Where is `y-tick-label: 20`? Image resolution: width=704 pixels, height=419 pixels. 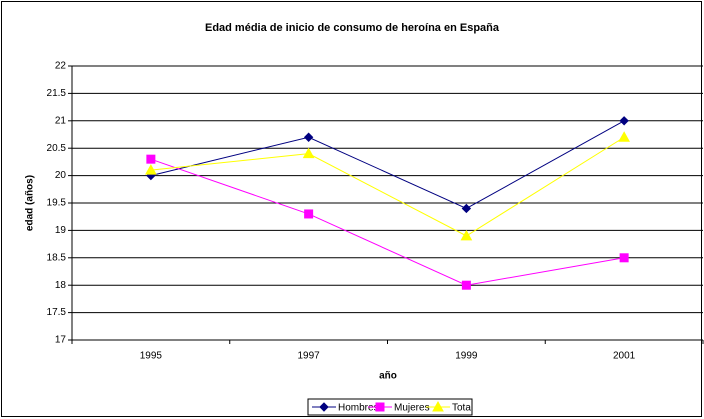 y-tick-label: 20 is located at coordinates (61, 175).